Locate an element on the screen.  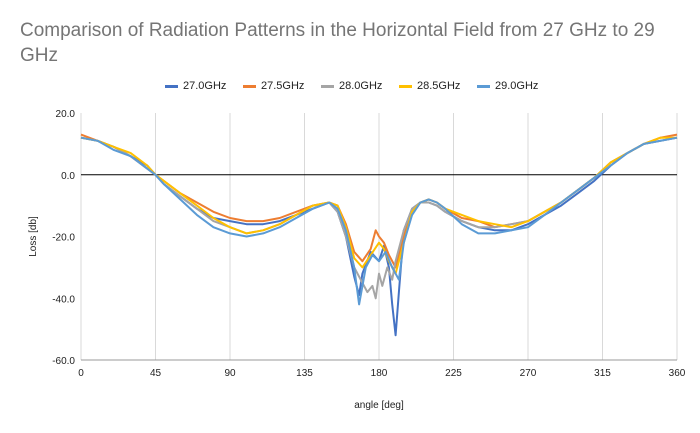
x-tick-label-4: 180 is located at coordinates (379, 373).